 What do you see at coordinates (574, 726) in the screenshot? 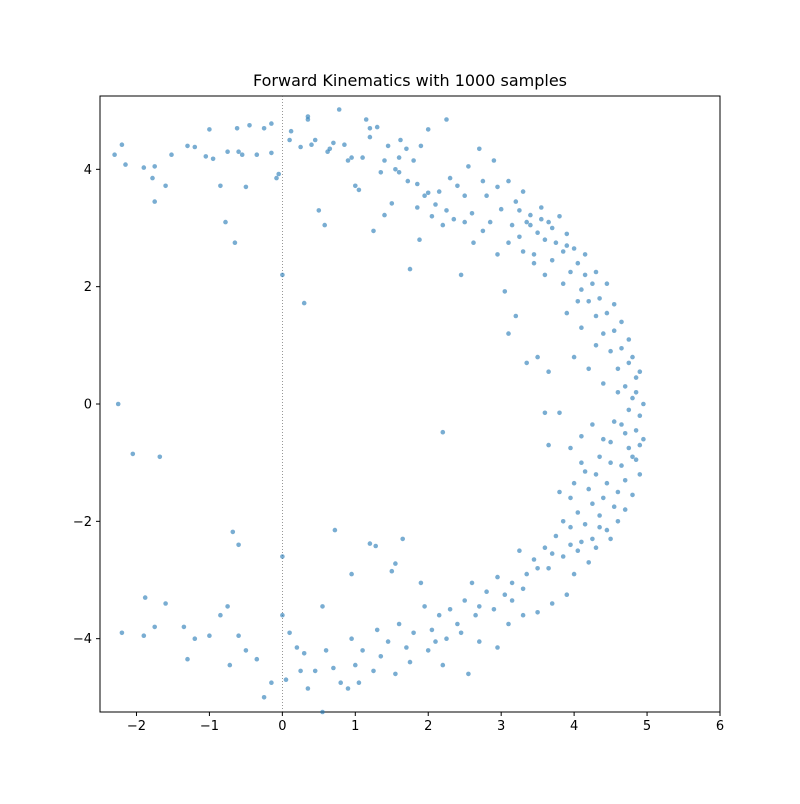
I see `x-tick-label: 4` at bounding box center [574, 726].